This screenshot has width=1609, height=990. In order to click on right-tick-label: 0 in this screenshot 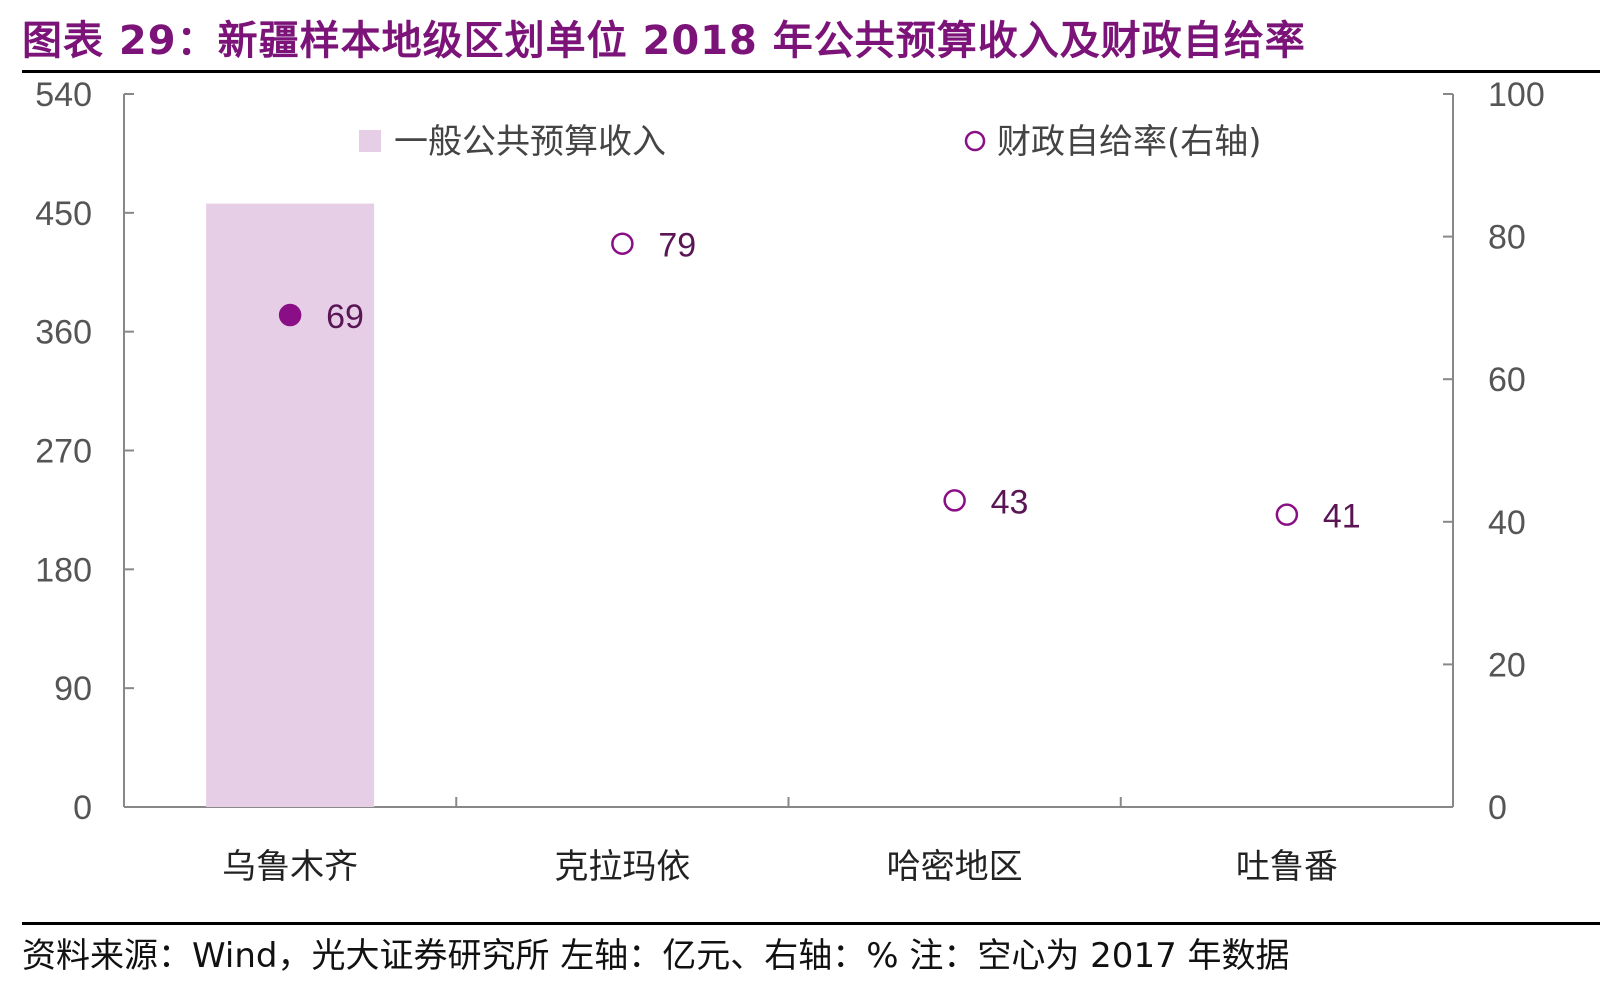, I will do `click(1497, 808)`.